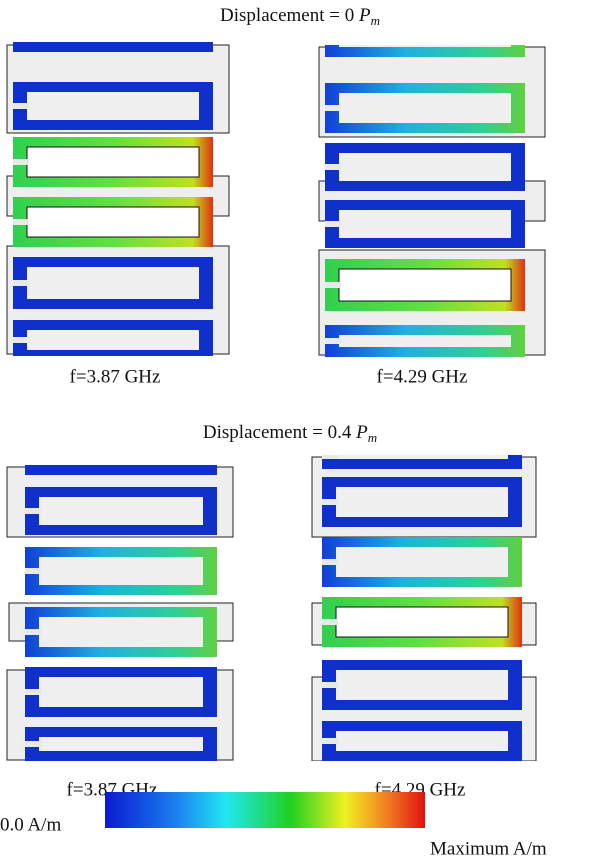 Image resolution: width=595 pixels, height=867 pixels. Describe the element at coordinates (488, 848) in the screenshot. I see `colorbar-max-label: Maximum A/m` at that location.